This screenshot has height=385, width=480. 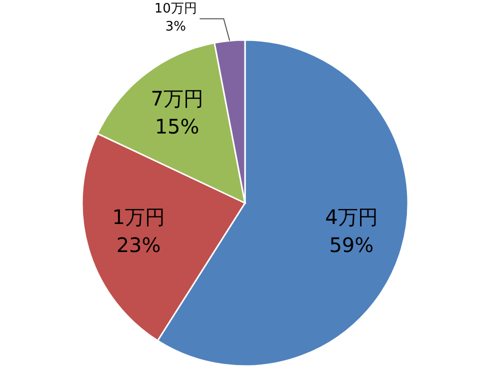 What do you see at coordinates (177, 98) in the screenshot?
I see `slice-label: 7万円` at bounding box center [177, 98].